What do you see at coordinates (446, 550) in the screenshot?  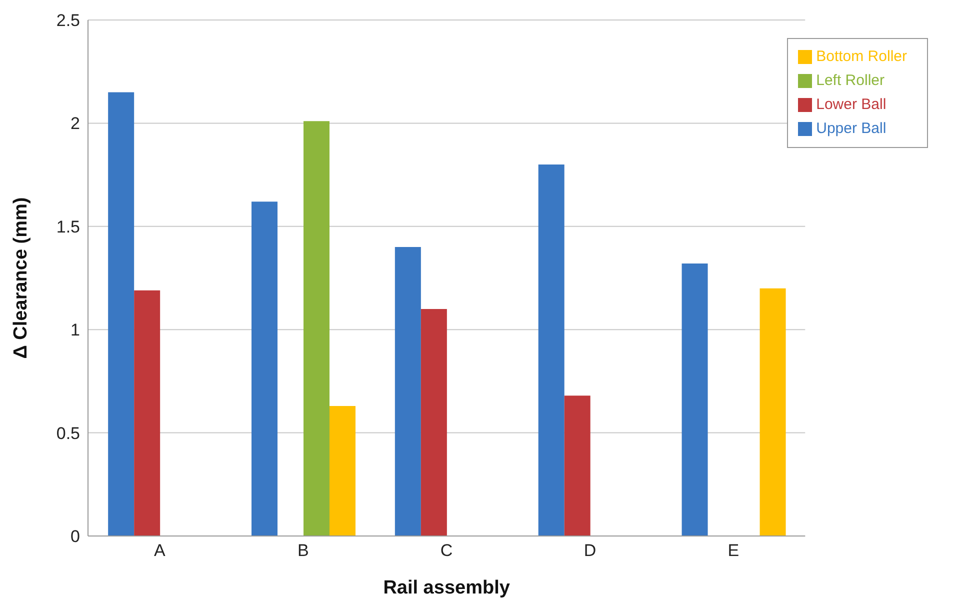 I see `x-tick-label: C` at bounding box center [446, 550].